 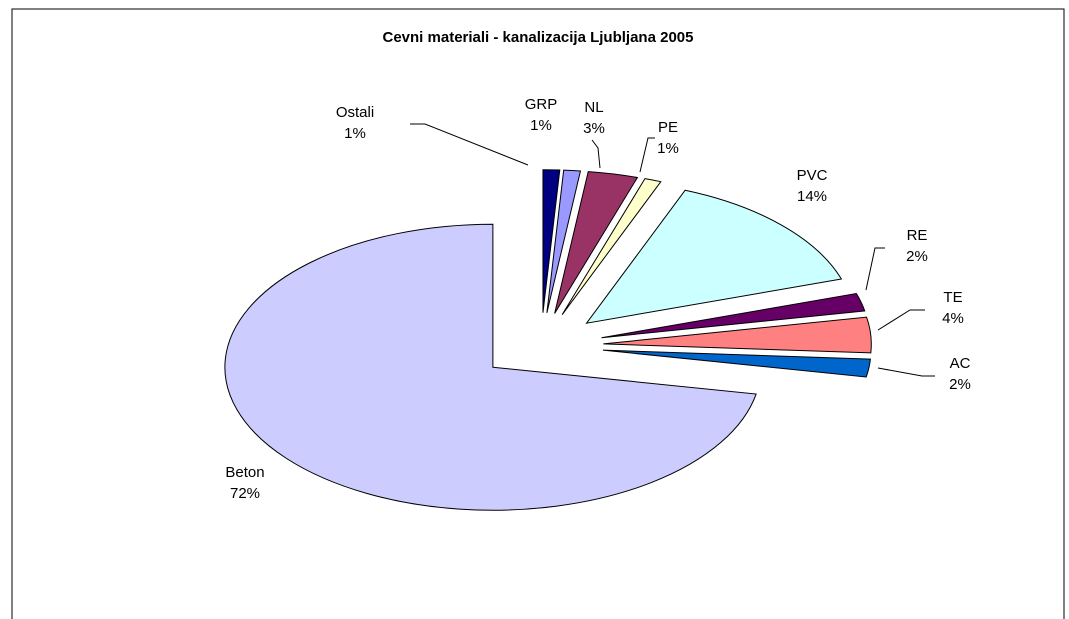 I want to click on slice-label: TE, so click(x=952, y=297).